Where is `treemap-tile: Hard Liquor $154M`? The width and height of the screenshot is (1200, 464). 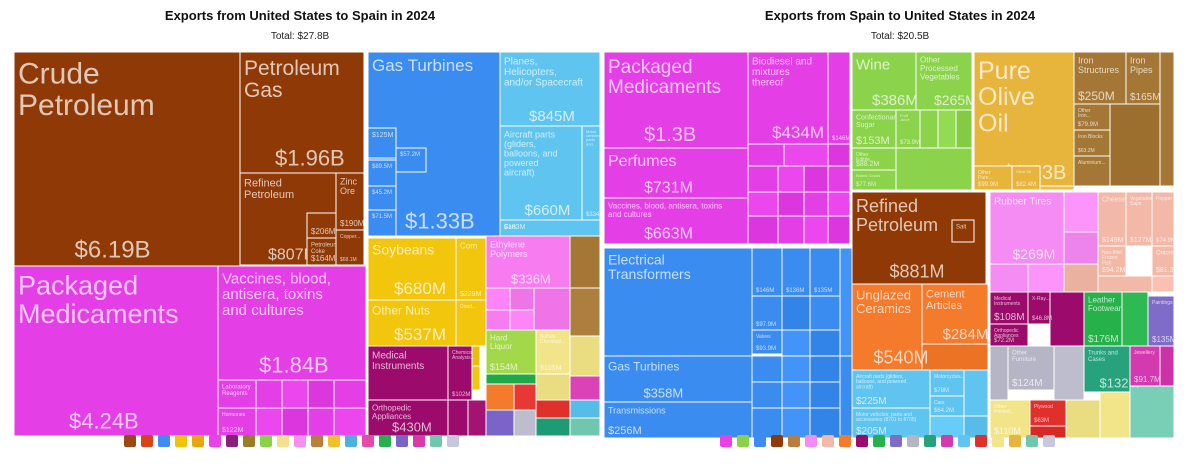
treemap-tile: Hard Liquor $154M is located at coordinates (511, 352).